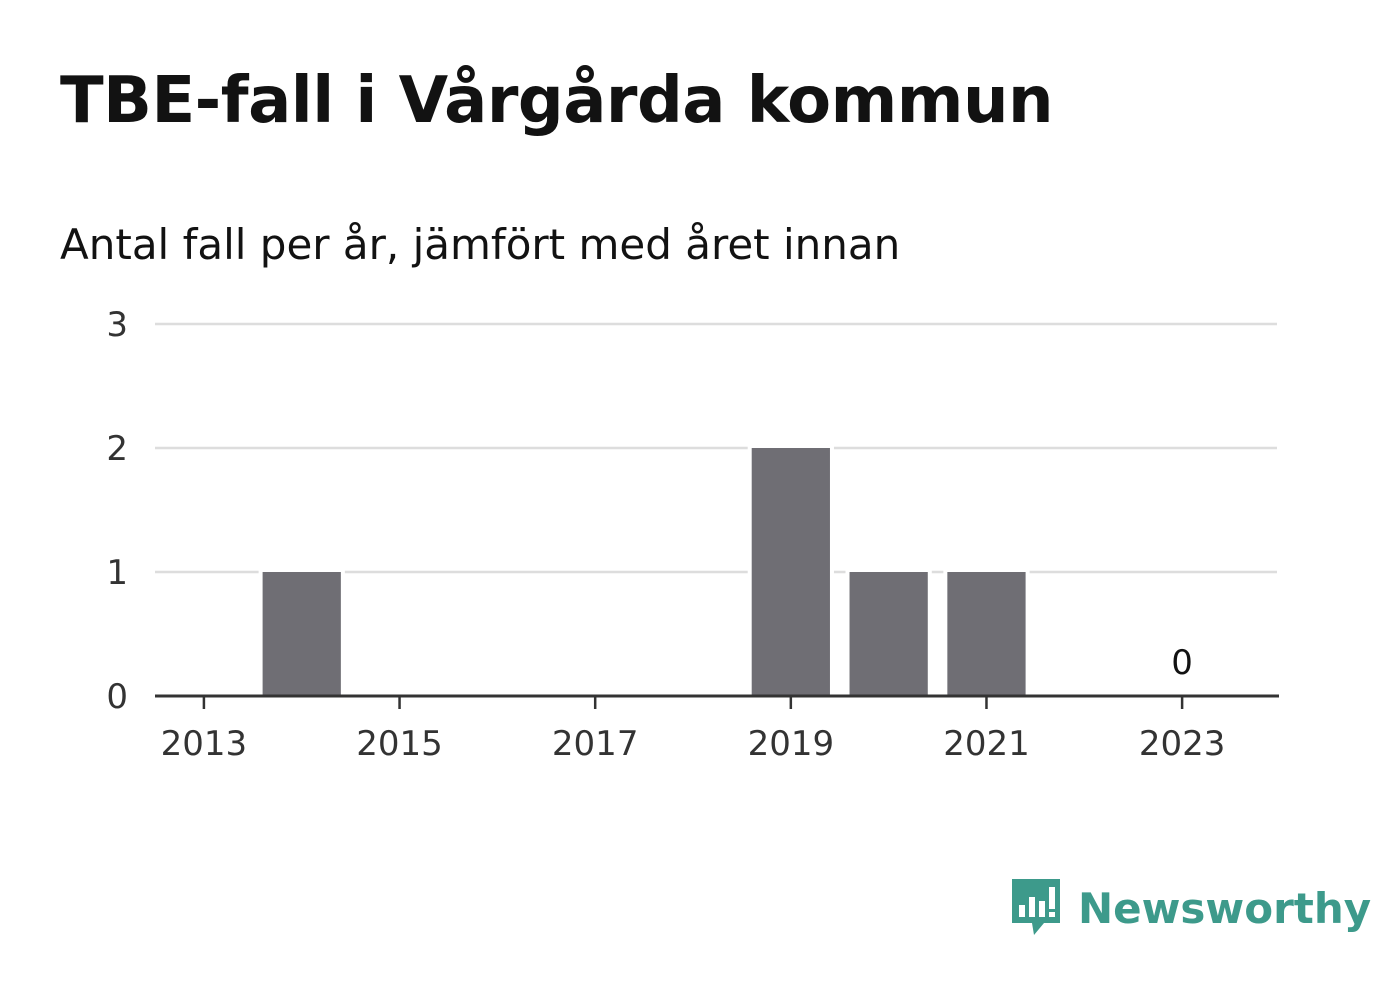 This screenshot has height=999, width=1382. What do you see at coordinates (1182, 663) in the screenshot?
I see `data-label-2023: 0` at bounding box center [1182, 663].